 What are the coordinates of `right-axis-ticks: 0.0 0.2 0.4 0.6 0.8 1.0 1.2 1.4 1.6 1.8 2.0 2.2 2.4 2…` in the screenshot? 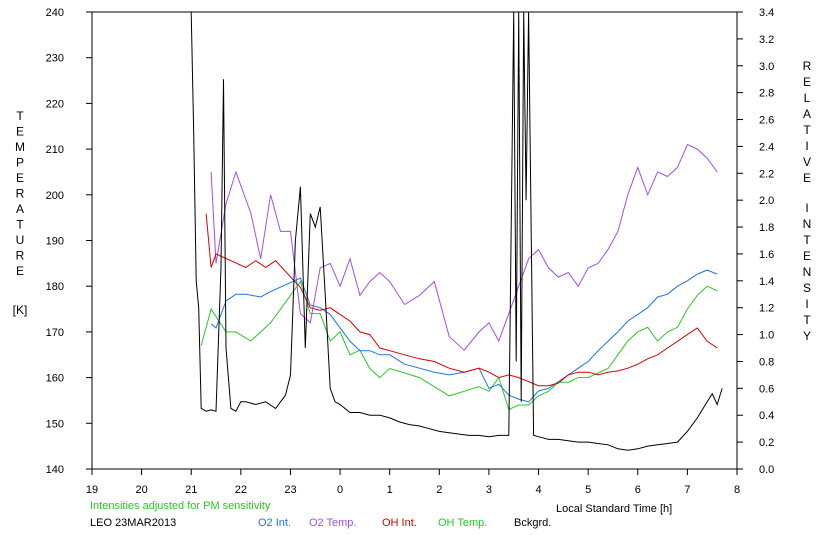 It's located at (755, 241).